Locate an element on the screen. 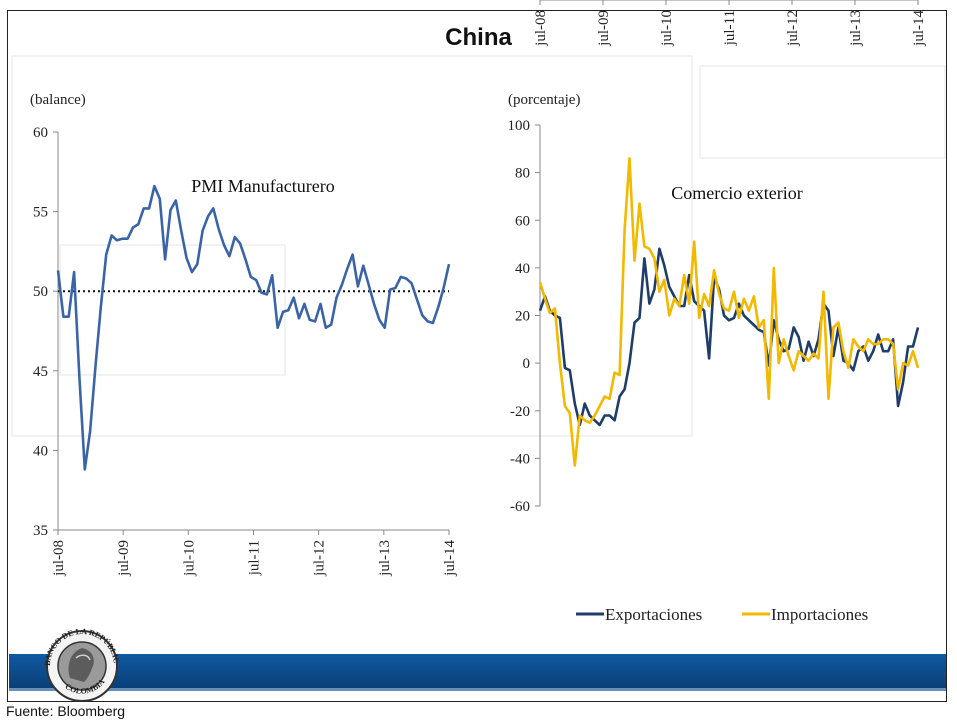 The height and width of the screenshot is (721, 957). banco-republica-logo: BANCO DE LA REPÚBLICA COLOMBIA is located at coordinates (78, 665).